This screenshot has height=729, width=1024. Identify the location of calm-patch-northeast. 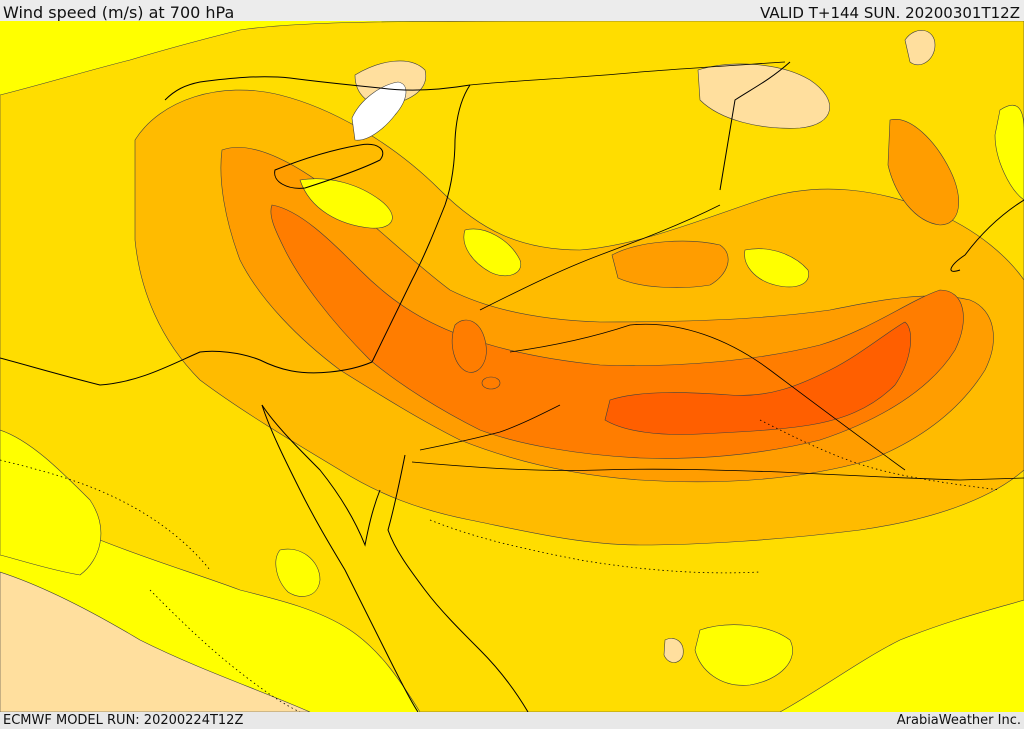
(920, 48).